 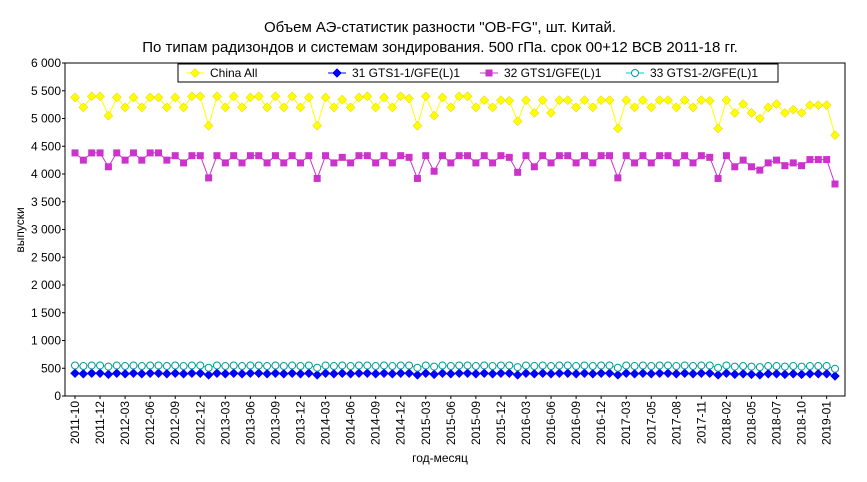 What do you see at coordinates (20, 229) in the screenshot?
I see `y-axis-label: выпуски` at bounding box center [20, 229].